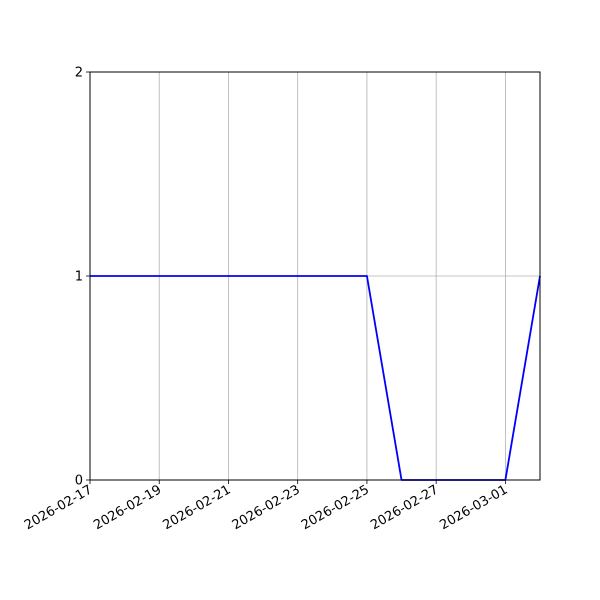 The image size is (600, 600). Describe the element at coordinates (127, 507) in the screenshot. I see `x-tick-label: 2026-02-19` at that location.